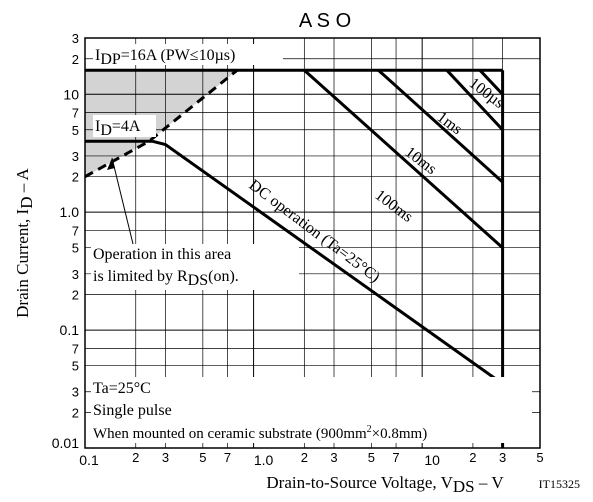  I want to click on series-line-10ms, so click(440, 126).